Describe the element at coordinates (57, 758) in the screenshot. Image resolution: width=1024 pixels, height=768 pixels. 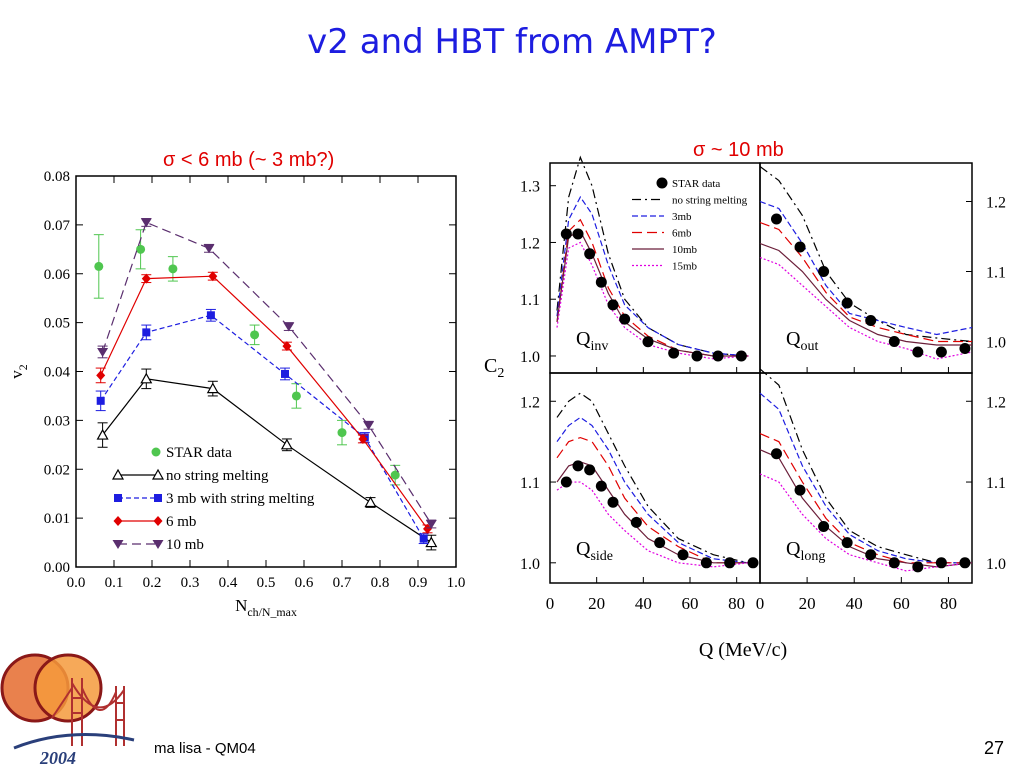
I see `logo-year: 2004` at that location.